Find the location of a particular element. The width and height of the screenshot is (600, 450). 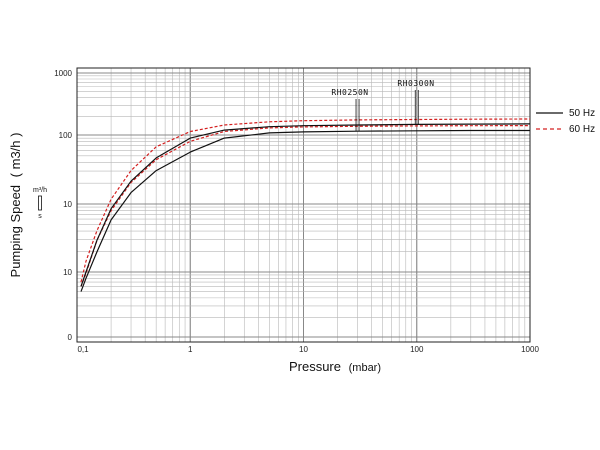

x-axis-unit: (mbar) is located at coordinates (365, 368).